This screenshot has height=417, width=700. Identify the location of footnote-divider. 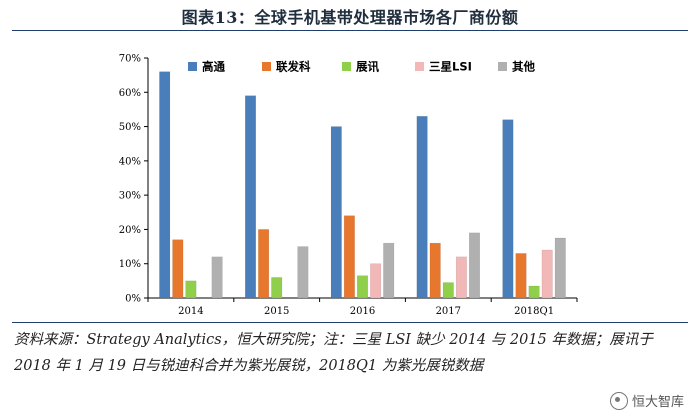
(350, 322).